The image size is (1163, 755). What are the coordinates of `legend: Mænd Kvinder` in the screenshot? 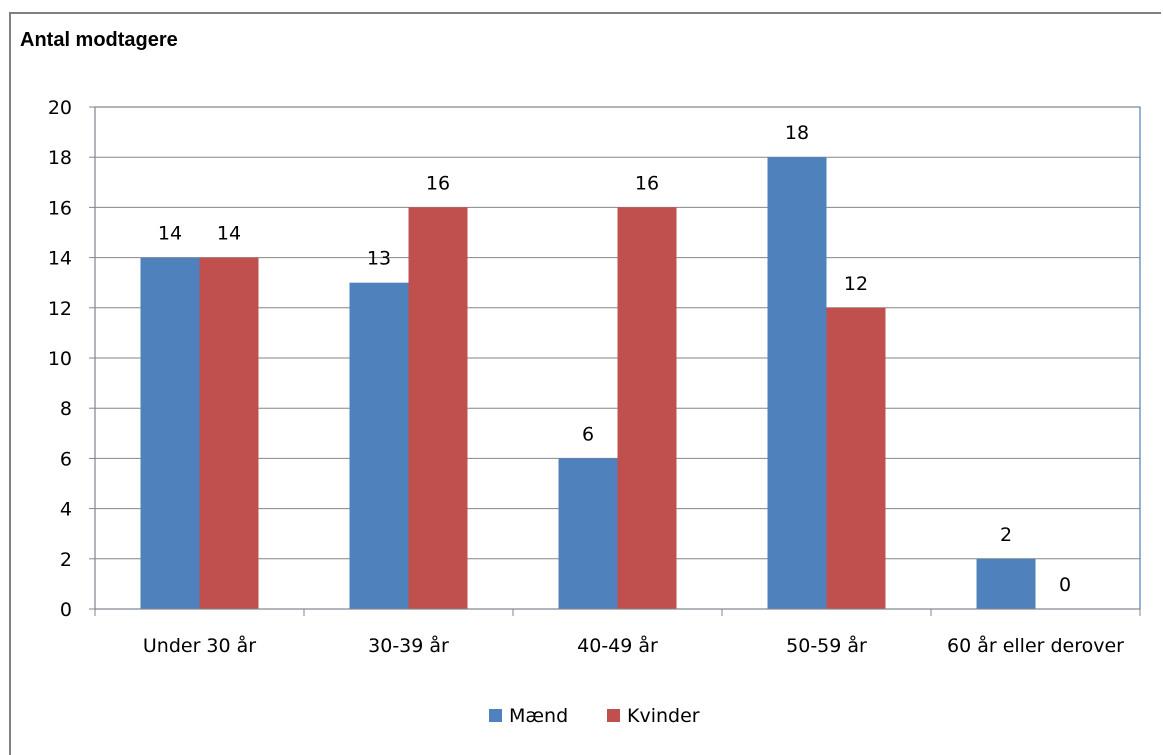 It's located at (594, 716).